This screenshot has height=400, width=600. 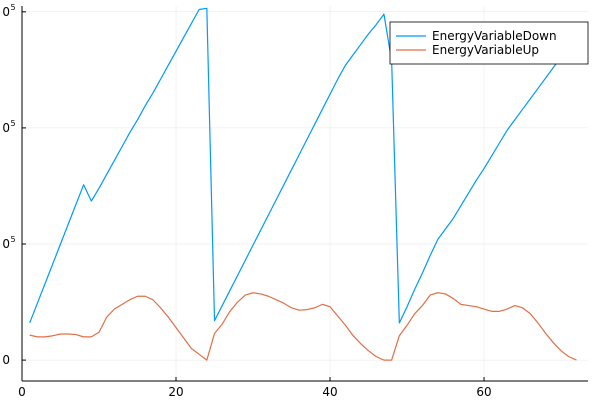 I want to click on x-tick-label: 40, so click(x=329, y=392).